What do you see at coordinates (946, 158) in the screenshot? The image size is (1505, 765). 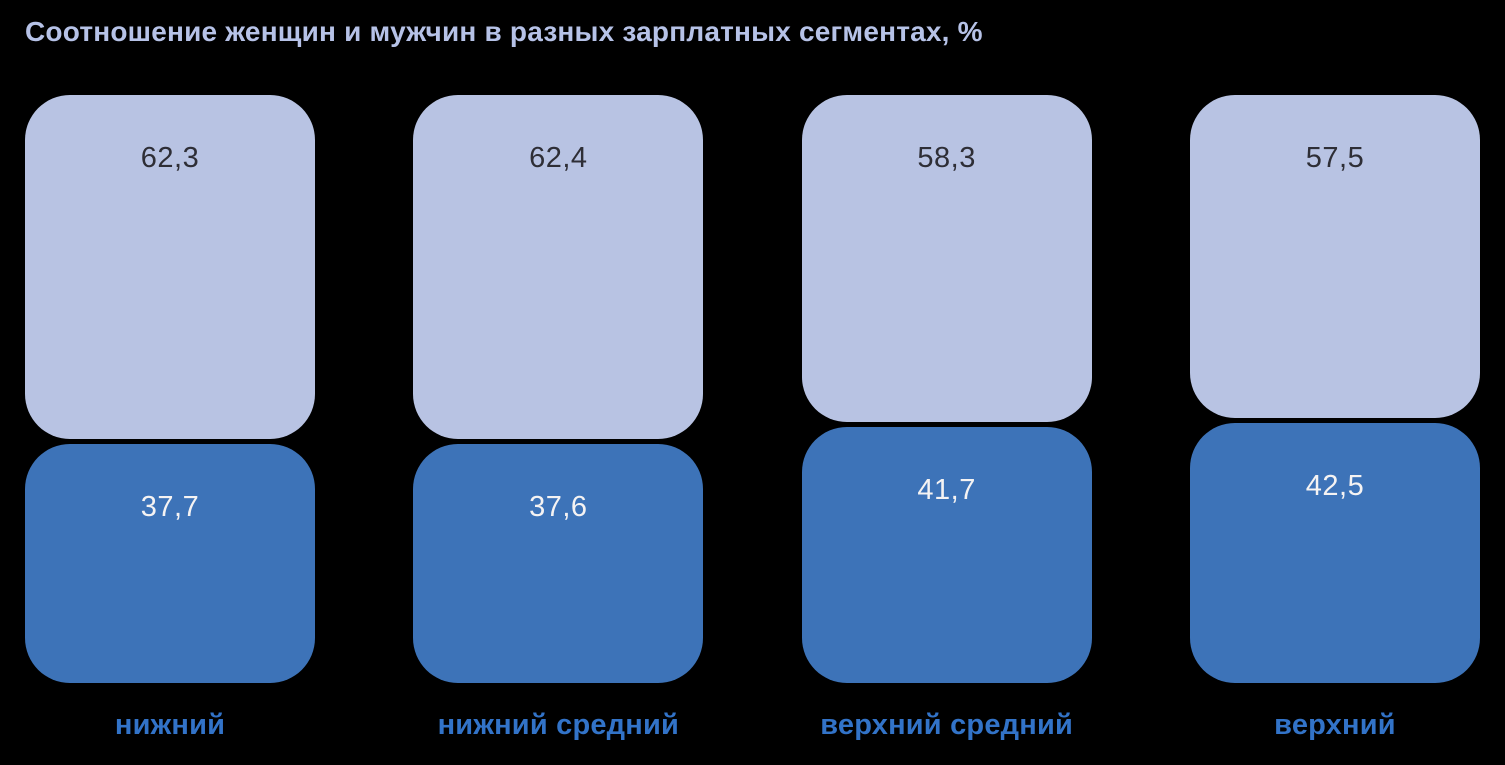 I see `bar-value-label: 58,3` at bounding box center [946, 158].